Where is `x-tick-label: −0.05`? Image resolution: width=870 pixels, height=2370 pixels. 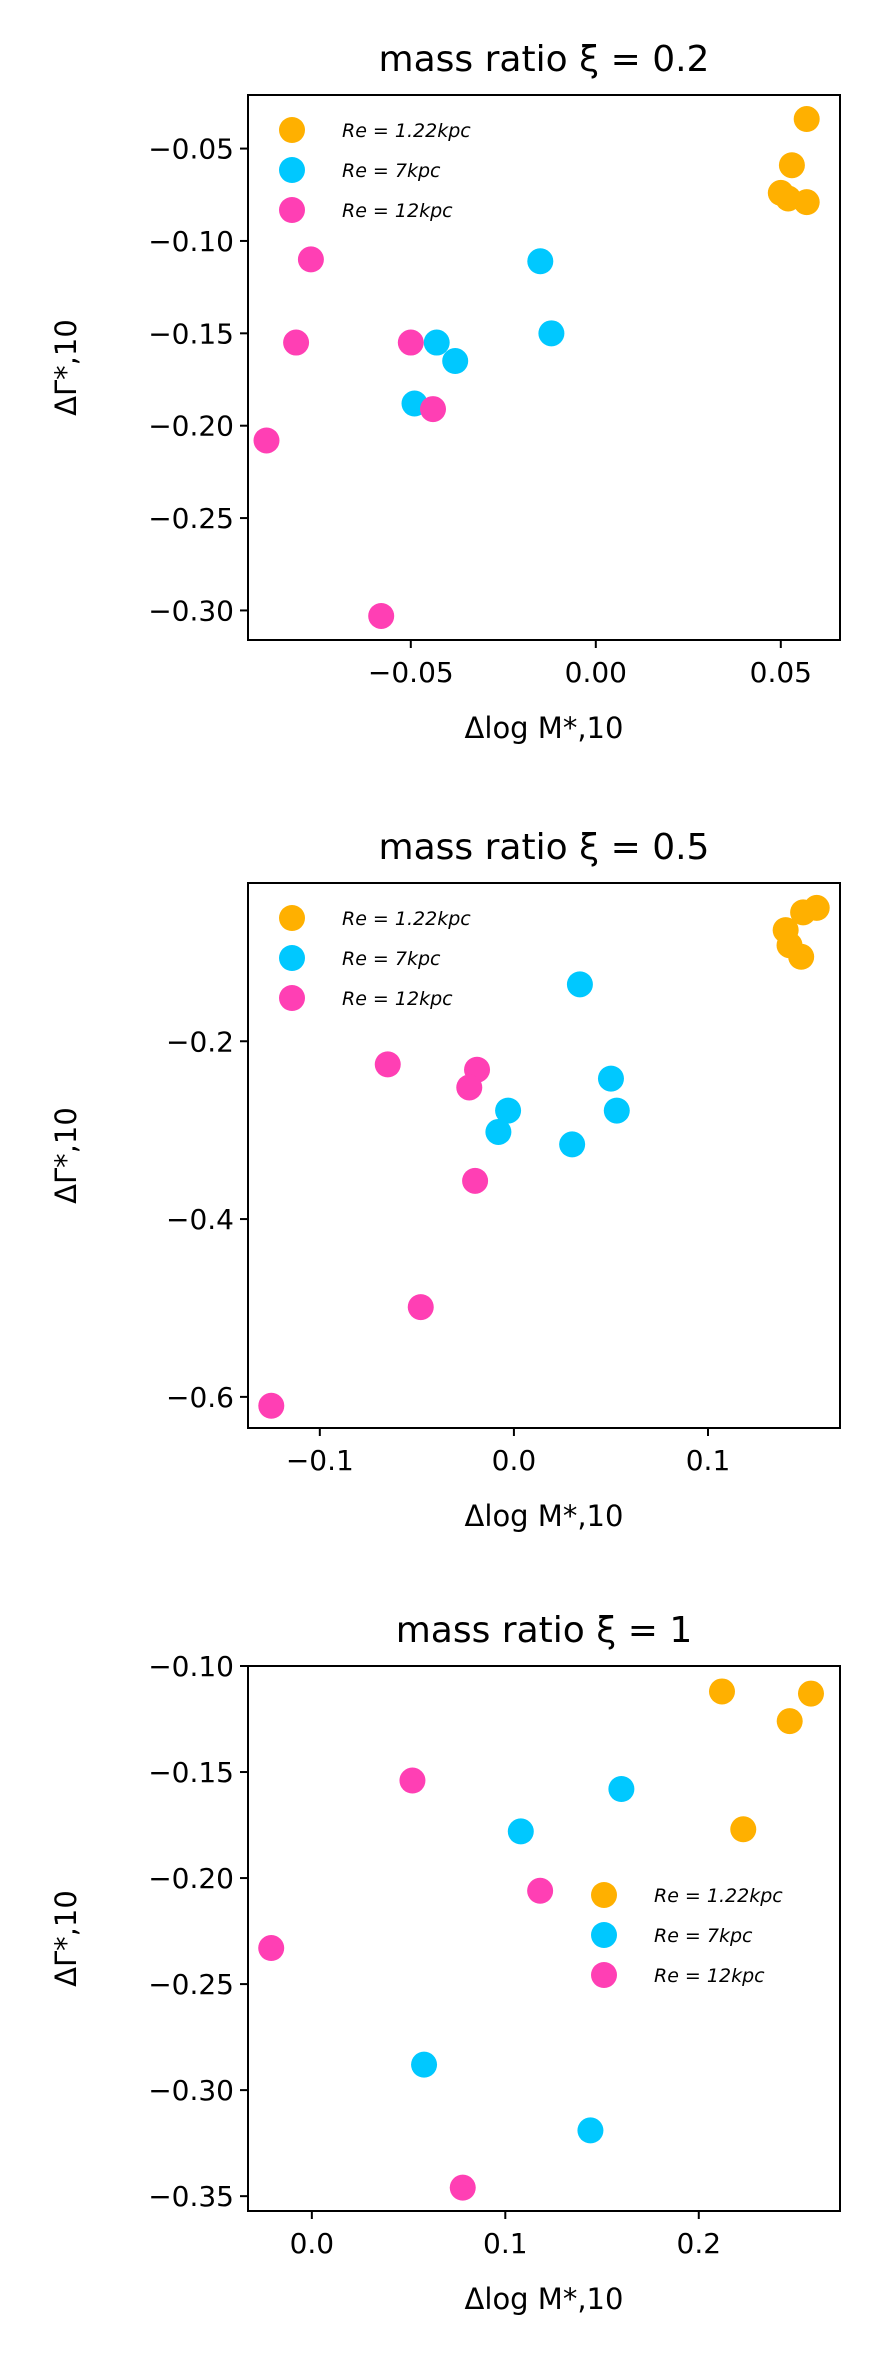
x-tick-label: −0.05 is located at coordinates (411, 672).